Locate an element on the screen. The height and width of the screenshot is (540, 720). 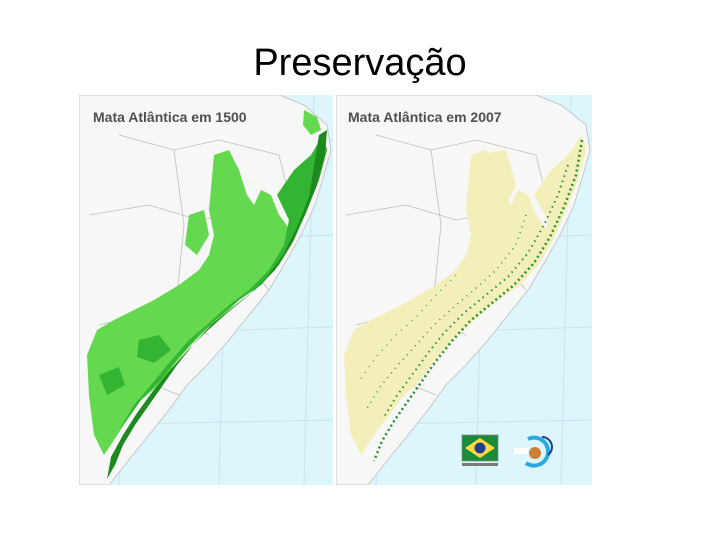
map-label-2007: Mata Atlântica em 2007 is located at coordinates (425, 117).